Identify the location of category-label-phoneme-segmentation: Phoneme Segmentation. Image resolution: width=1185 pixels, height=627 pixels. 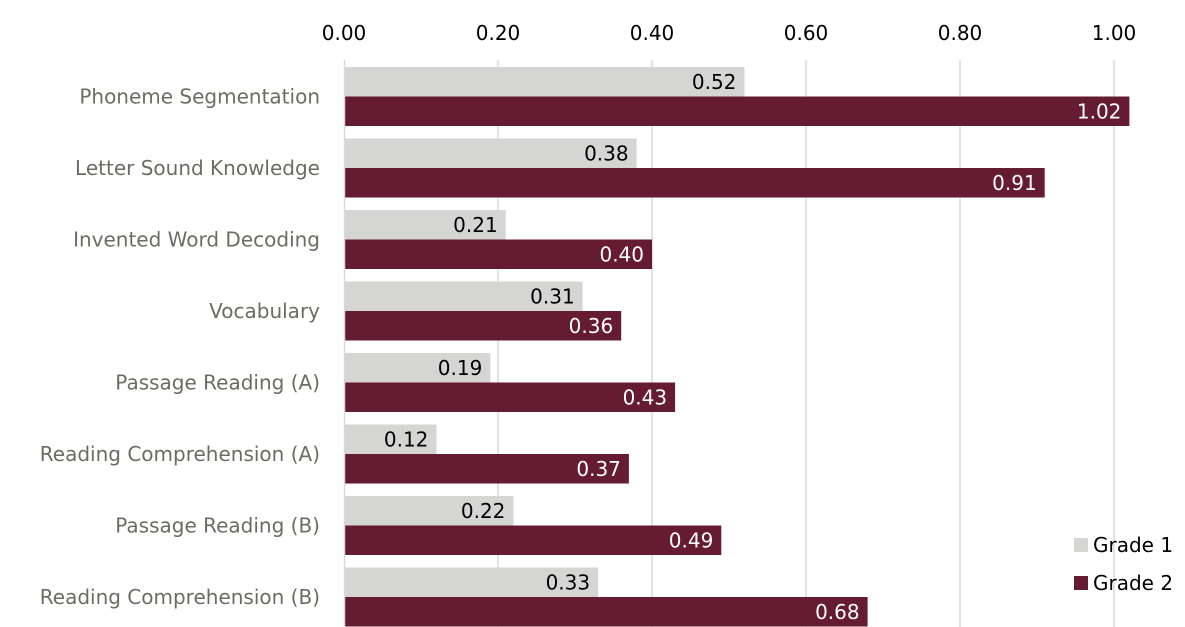
(199, 97).